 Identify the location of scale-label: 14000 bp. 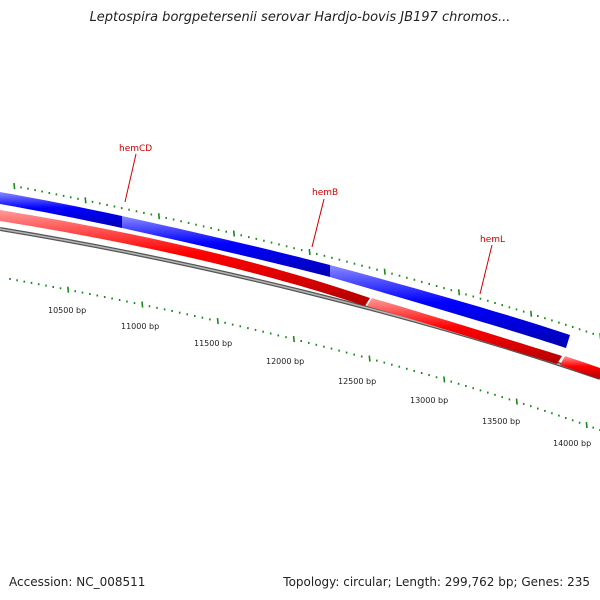
(572, 443).